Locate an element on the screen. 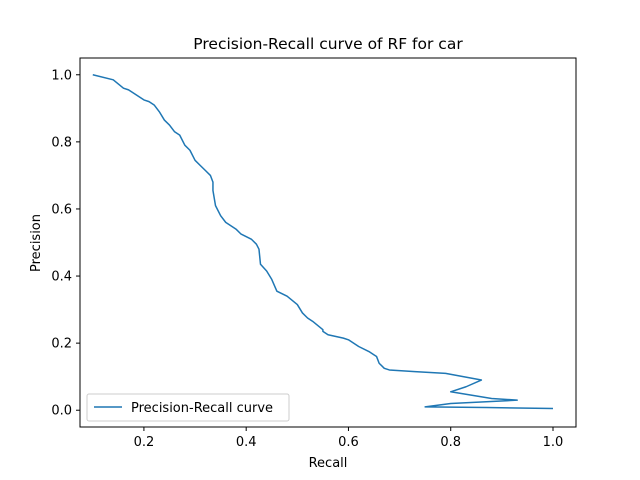 Image resolution: width=640 pixels, height=480 pixels. y-tick-label: 0.8 is located at coordinates (61, 142).